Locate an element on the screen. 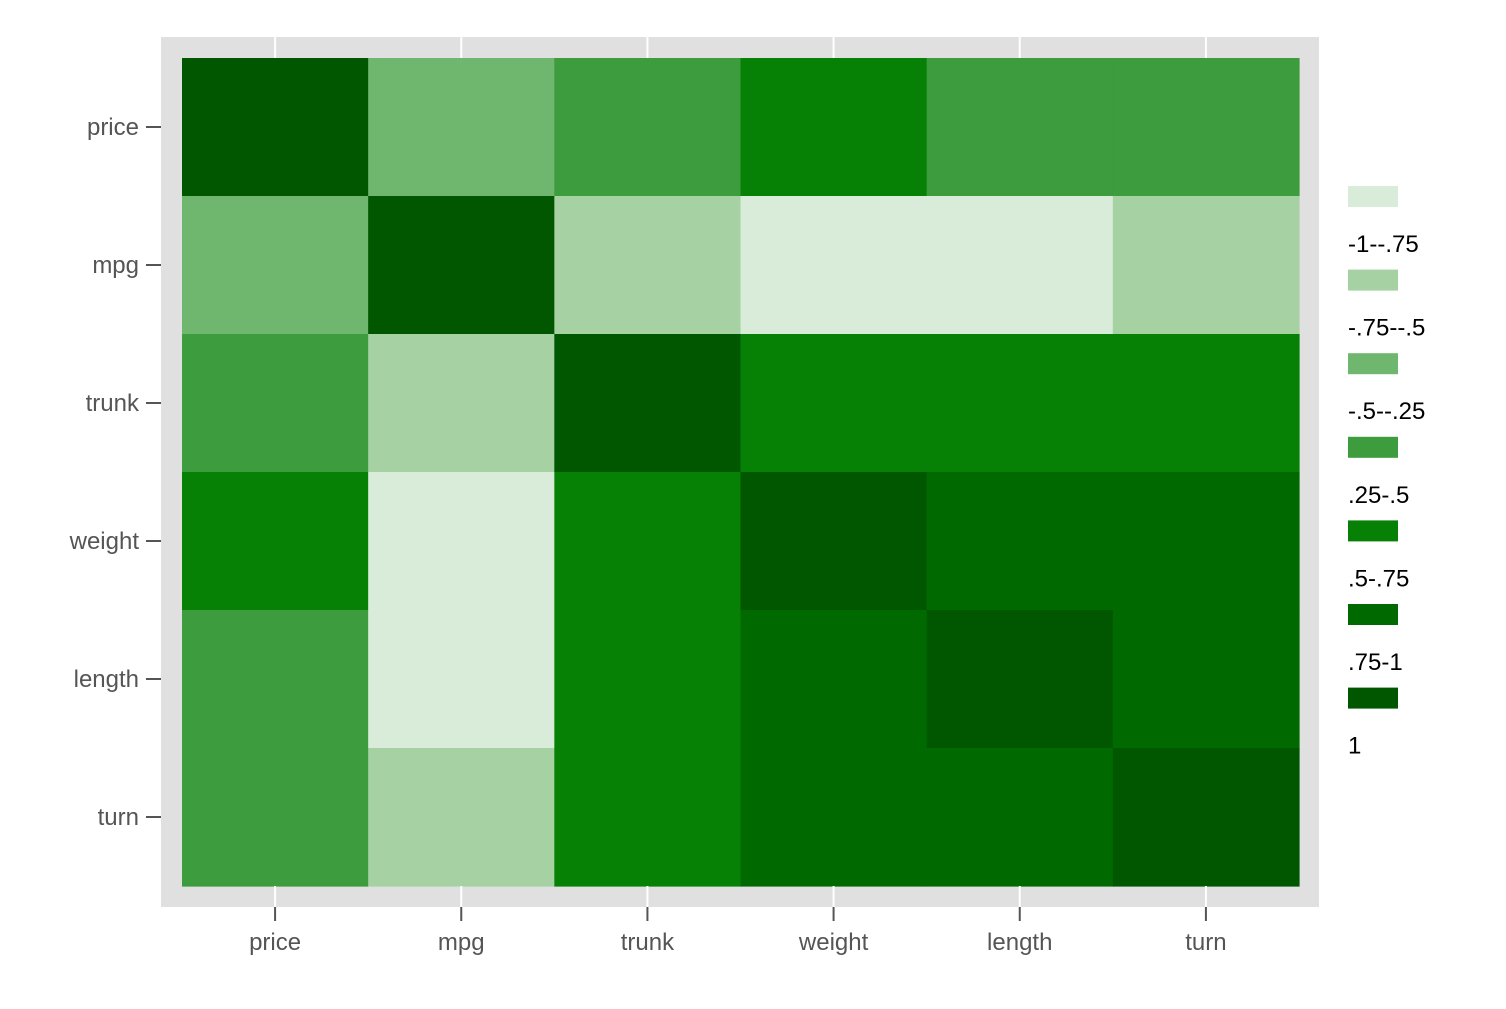 Image resolution: width=1506 pixels, height=1009 pixels. legend-label-6: 1 is located at coordinates (1354, 746).